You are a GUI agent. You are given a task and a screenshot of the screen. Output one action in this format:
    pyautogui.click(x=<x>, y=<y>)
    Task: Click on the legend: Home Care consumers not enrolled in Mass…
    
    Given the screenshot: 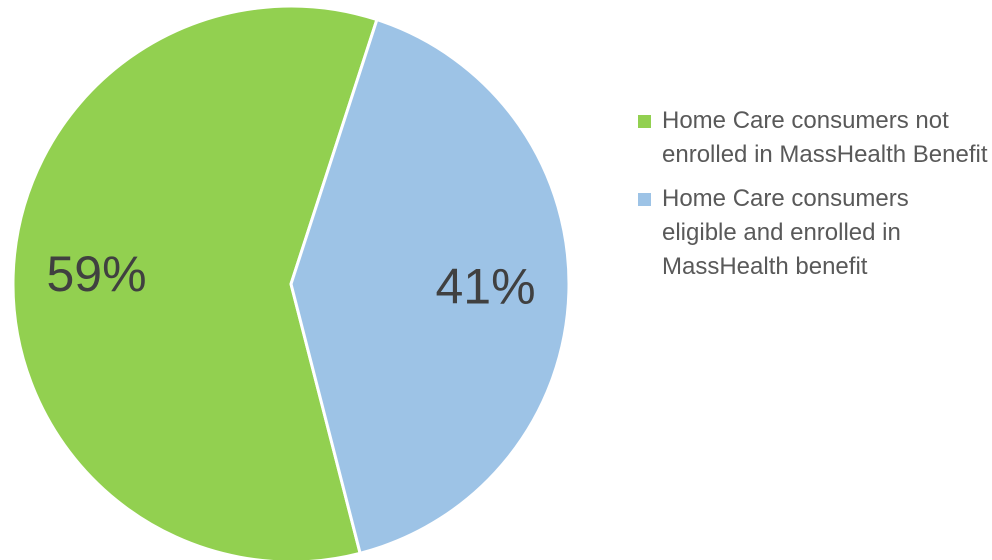 What is the action you would take?
    pyautogui.click(x=813, y=199)
    